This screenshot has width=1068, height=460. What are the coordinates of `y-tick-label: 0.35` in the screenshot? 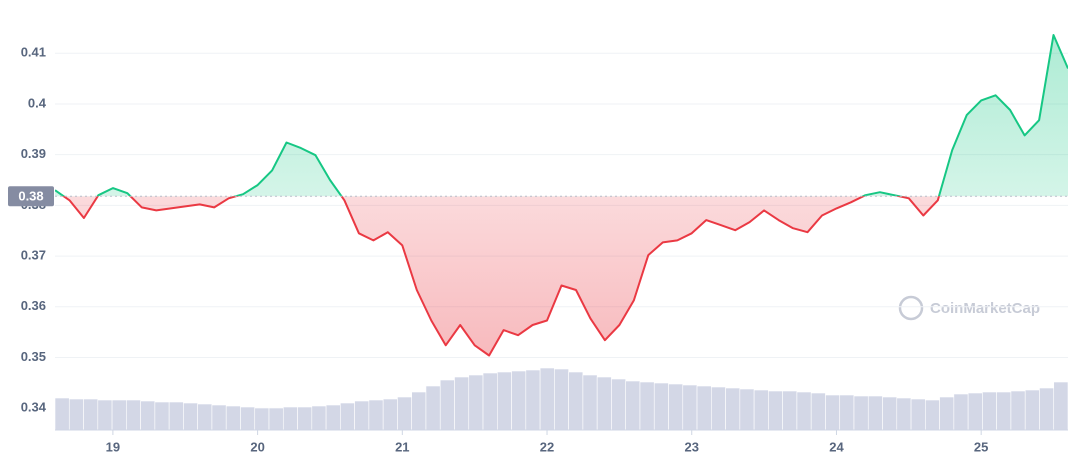 It's located at (33, 356).